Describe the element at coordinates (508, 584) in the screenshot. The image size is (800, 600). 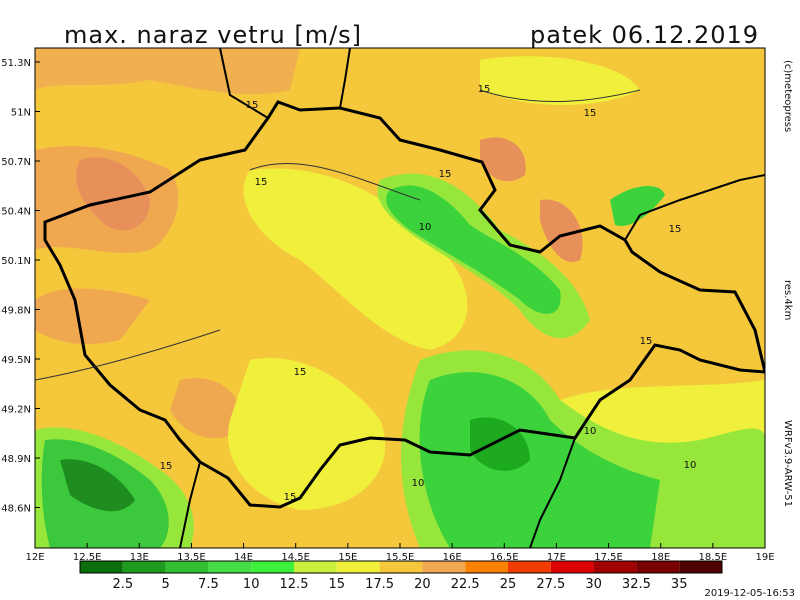
I see `colorbar-label: 25` at that location.